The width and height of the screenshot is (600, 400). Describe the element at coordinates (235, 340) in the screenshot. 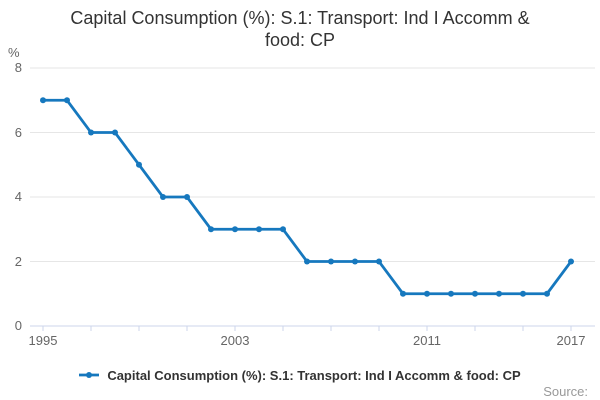

I see `x-axis-tick-label: 2003` at that location.